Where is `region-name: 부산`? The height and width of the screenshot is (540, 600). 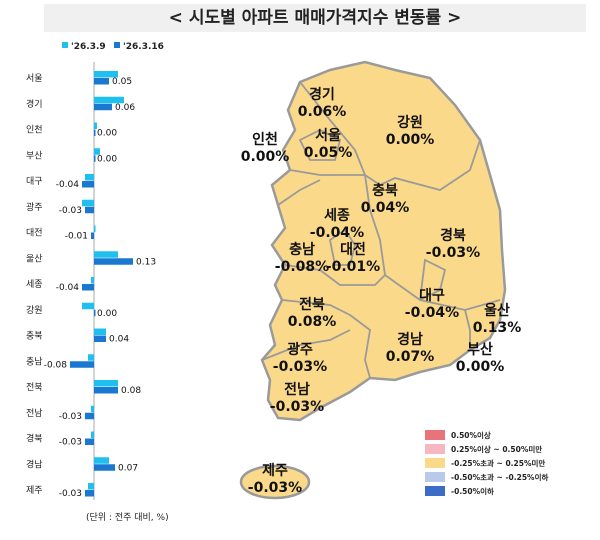 region-name: 부산 is located at coordinates (480, 349).